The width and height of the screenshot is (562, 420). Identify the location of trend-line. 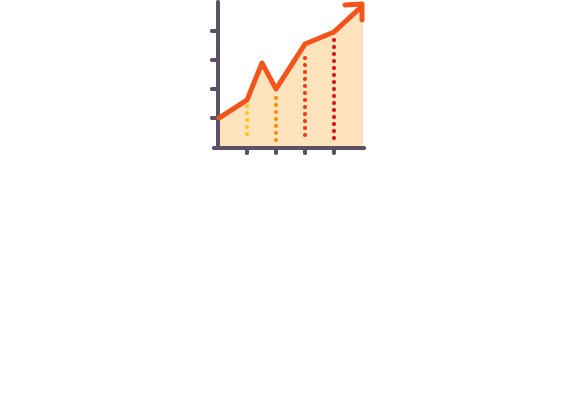
(289, 63).